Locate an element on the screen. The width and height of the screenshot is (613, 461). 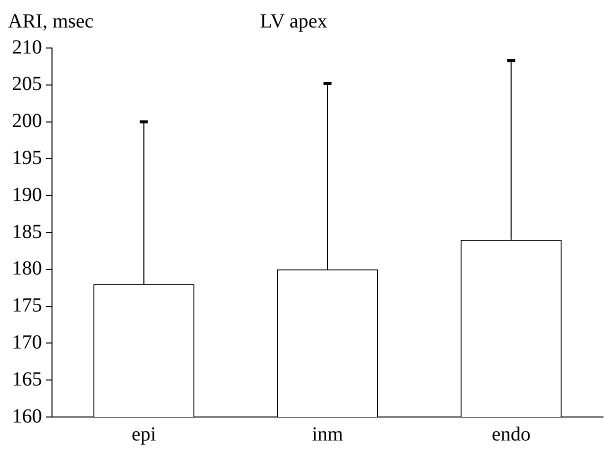
y-tick-label: 185 is located at coordinates (27, 231).